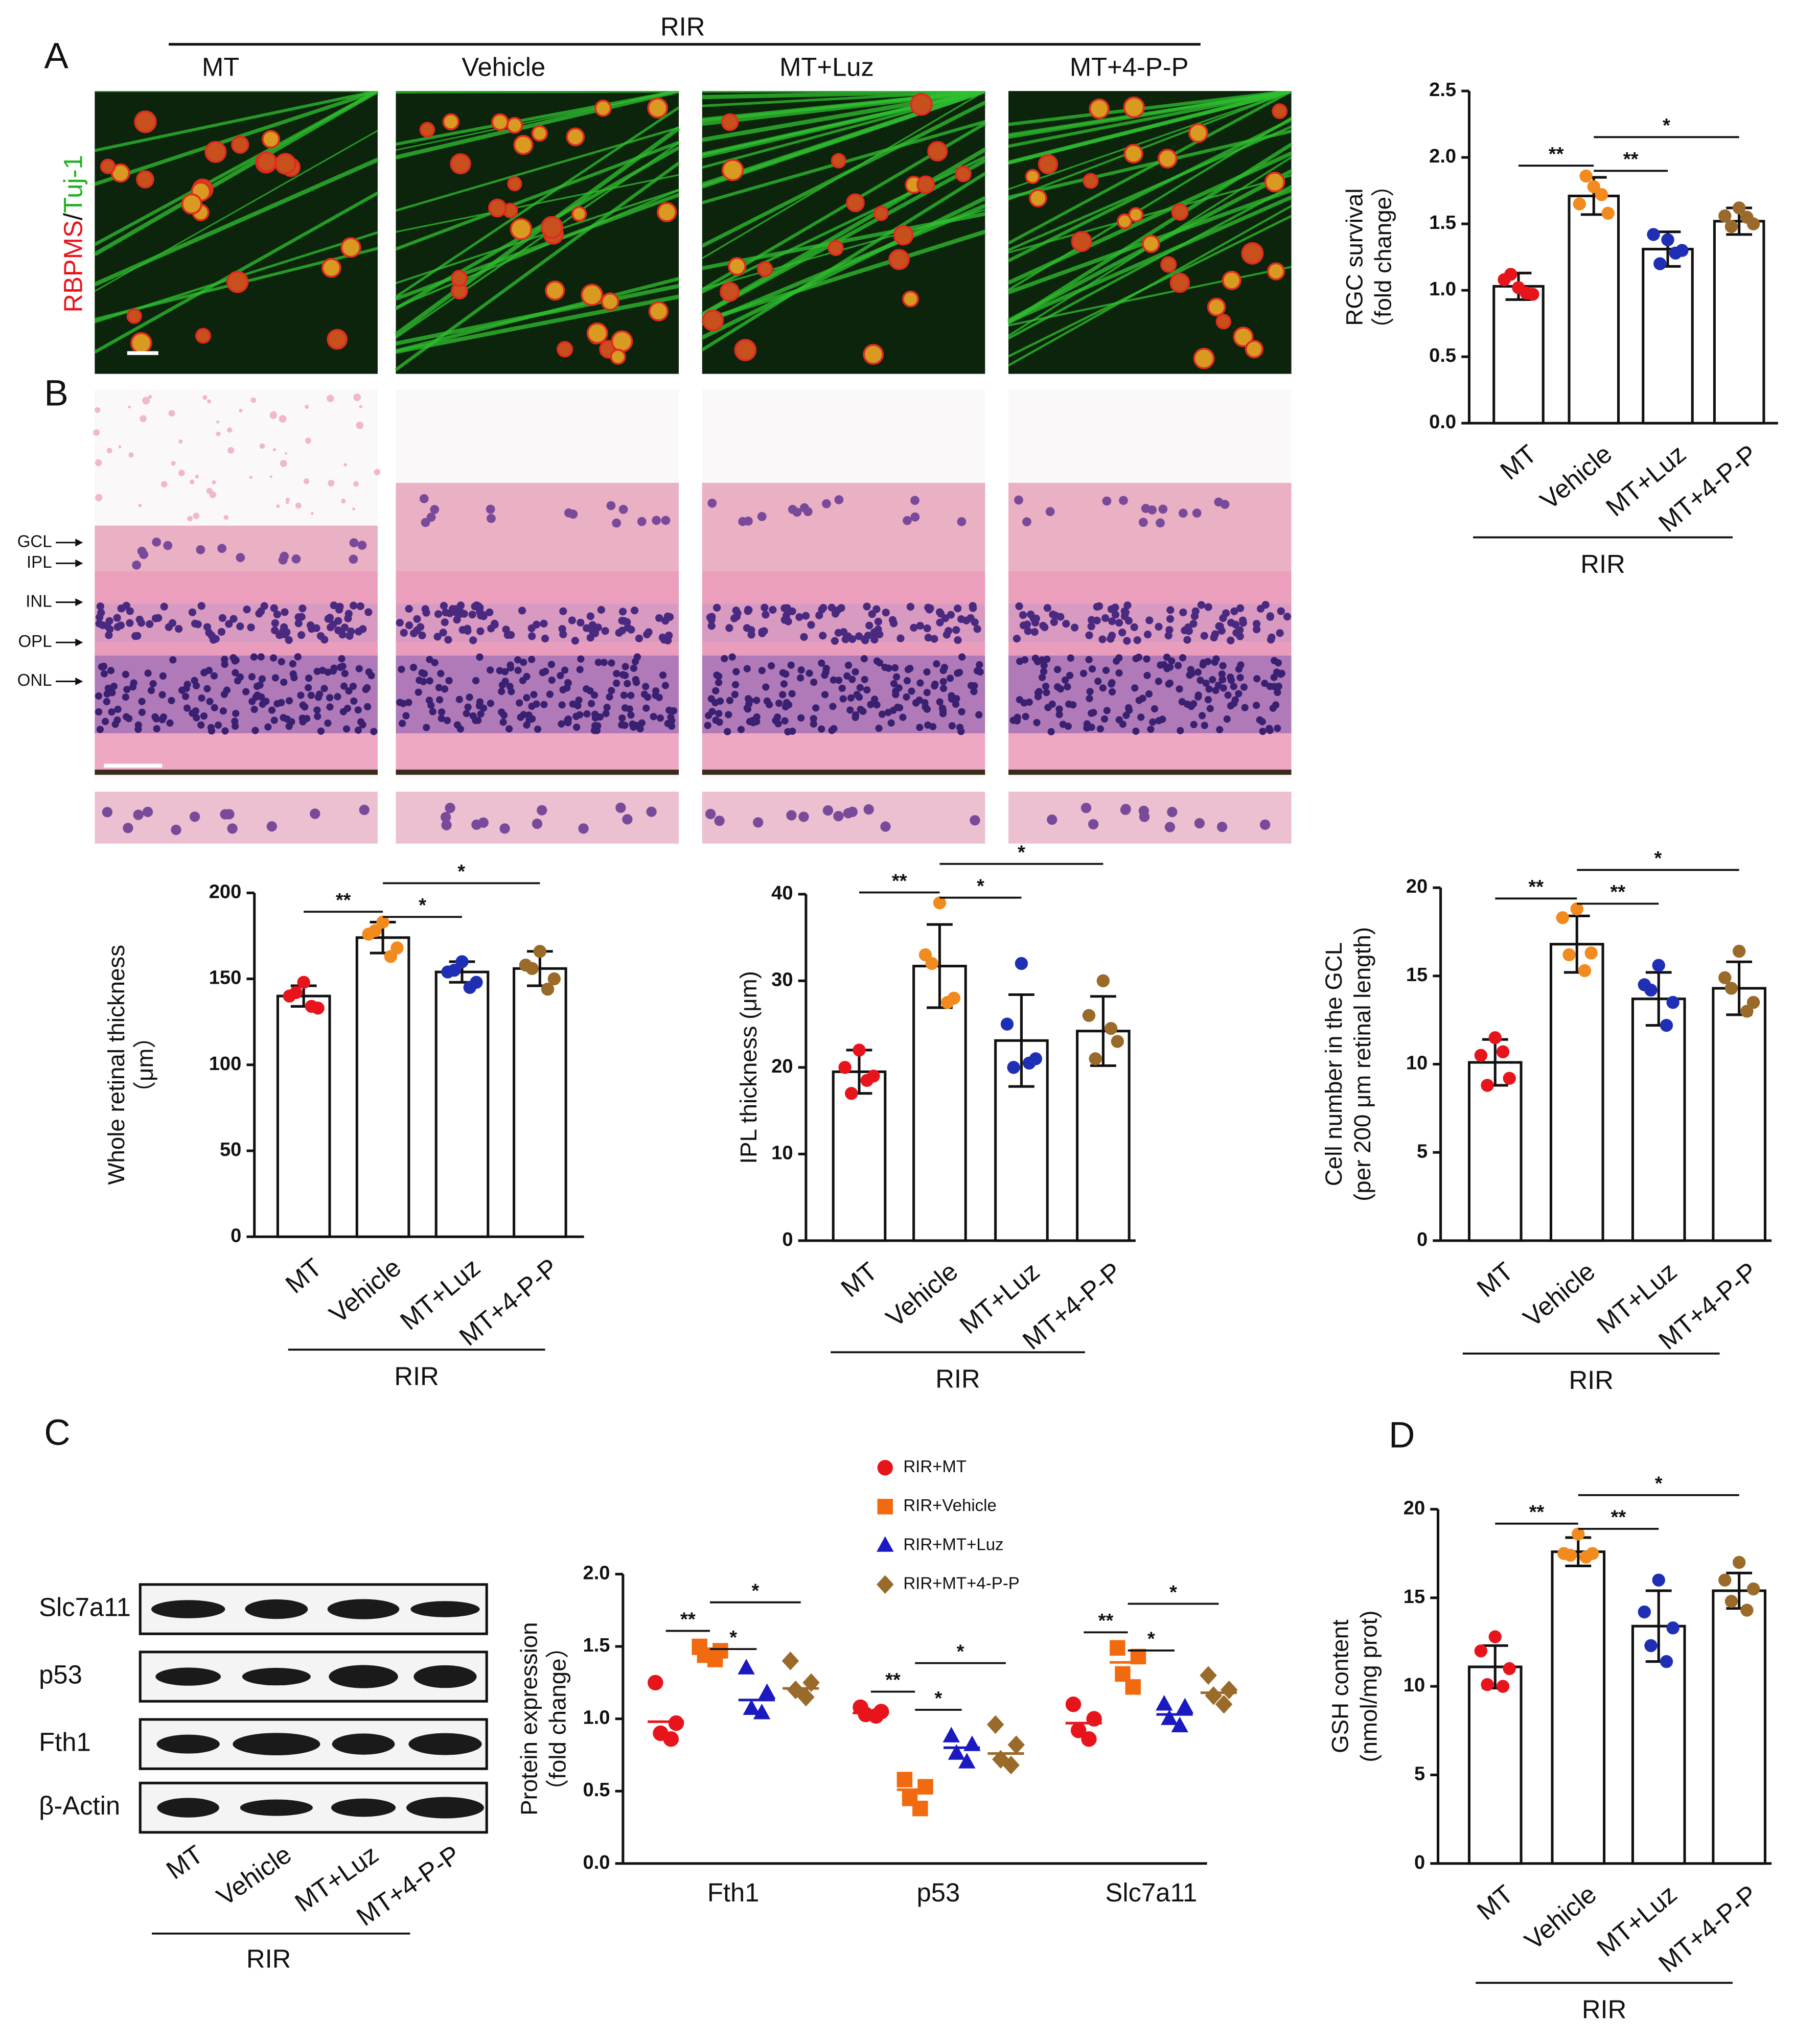  Describe the element at coordinates (843, 526) in the screenshot. I see `nerve-fiber-layer` at that location.